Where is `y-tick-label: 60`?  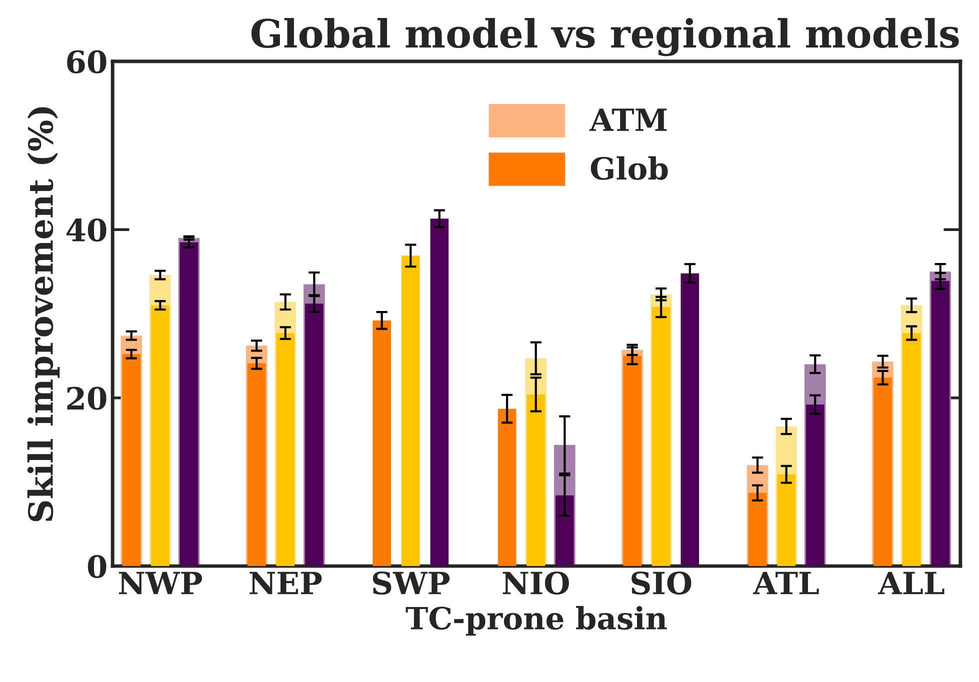
y-tick-label: 60 is located at coordinates (86, 62).